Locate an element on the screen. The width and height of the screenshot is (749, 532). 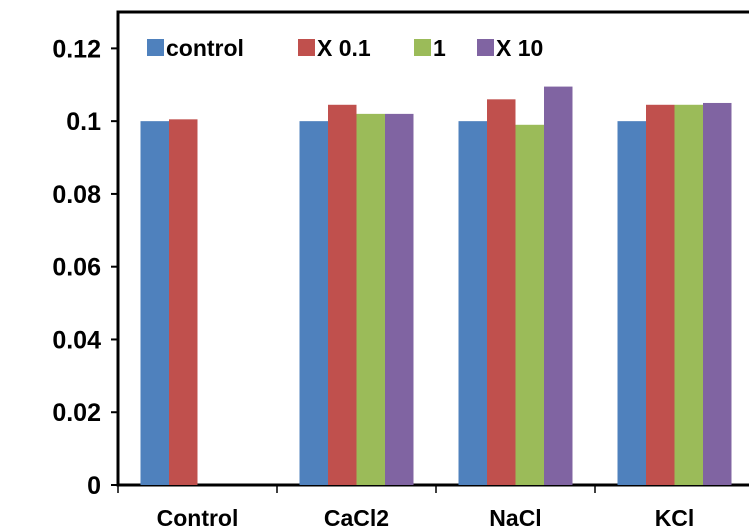
x-category-label: Control is located at coordinates (198, 518).